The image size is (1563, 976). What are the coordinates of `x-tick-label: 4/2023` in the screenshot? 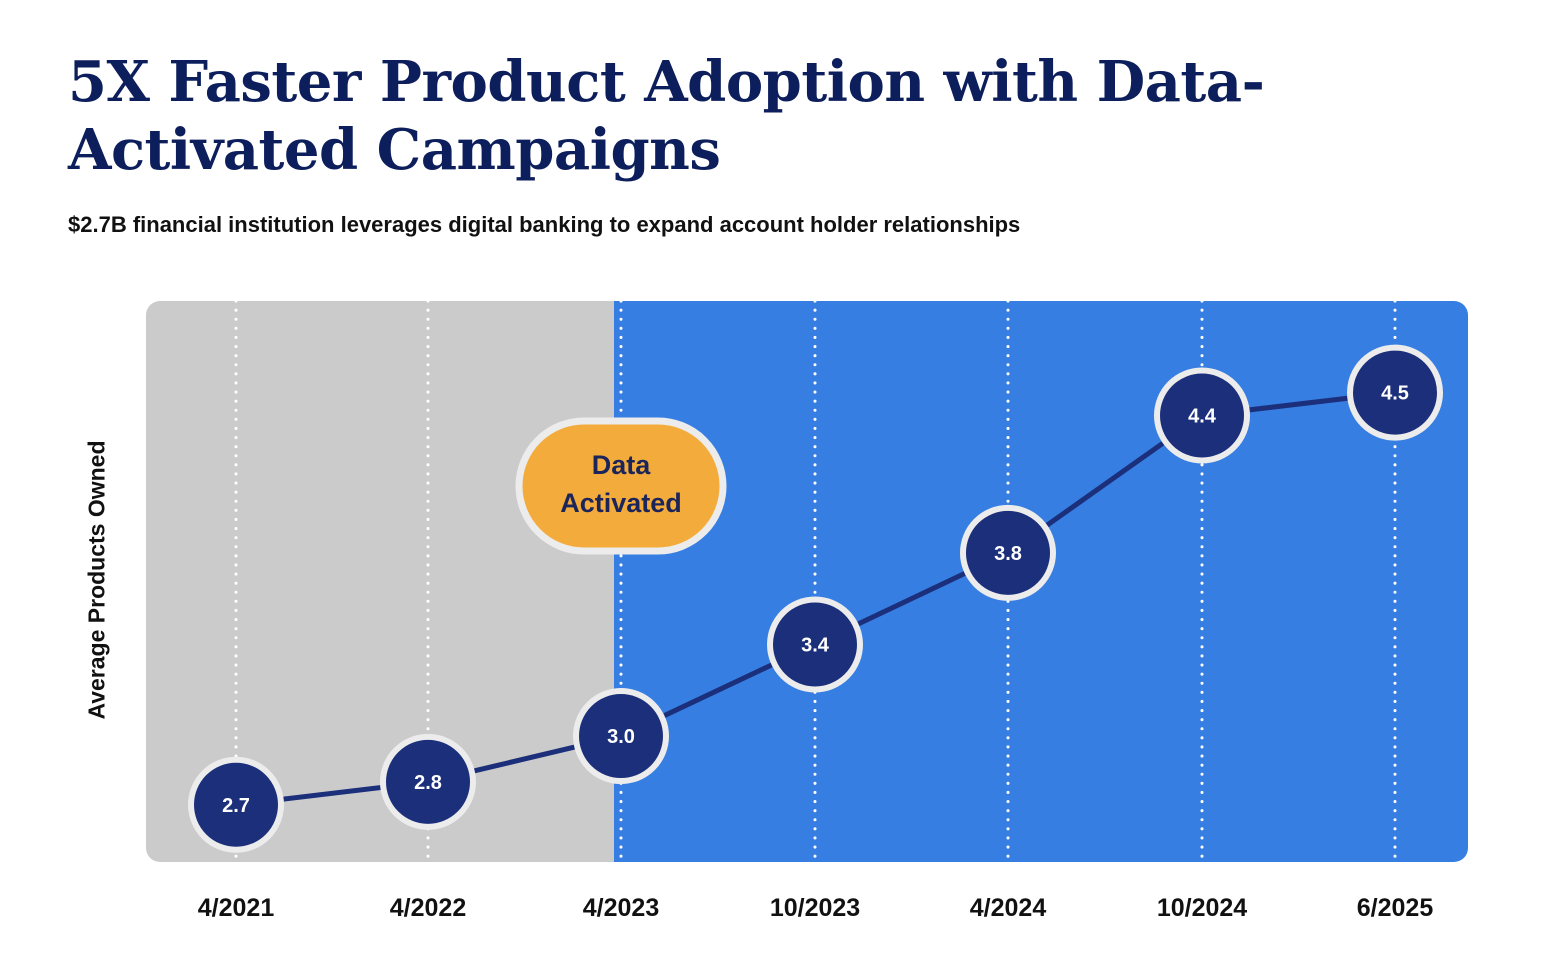 It's located at (621, 908).